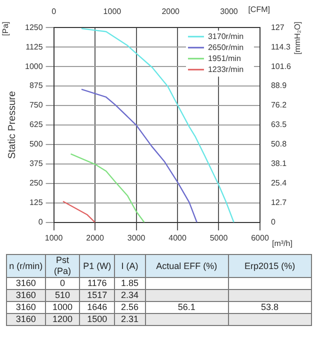 The width and height of the screenshot is (320, 360). Describe the element at coordinates (130, 295) in the screenshot. I see `text: 2.34` at that location.